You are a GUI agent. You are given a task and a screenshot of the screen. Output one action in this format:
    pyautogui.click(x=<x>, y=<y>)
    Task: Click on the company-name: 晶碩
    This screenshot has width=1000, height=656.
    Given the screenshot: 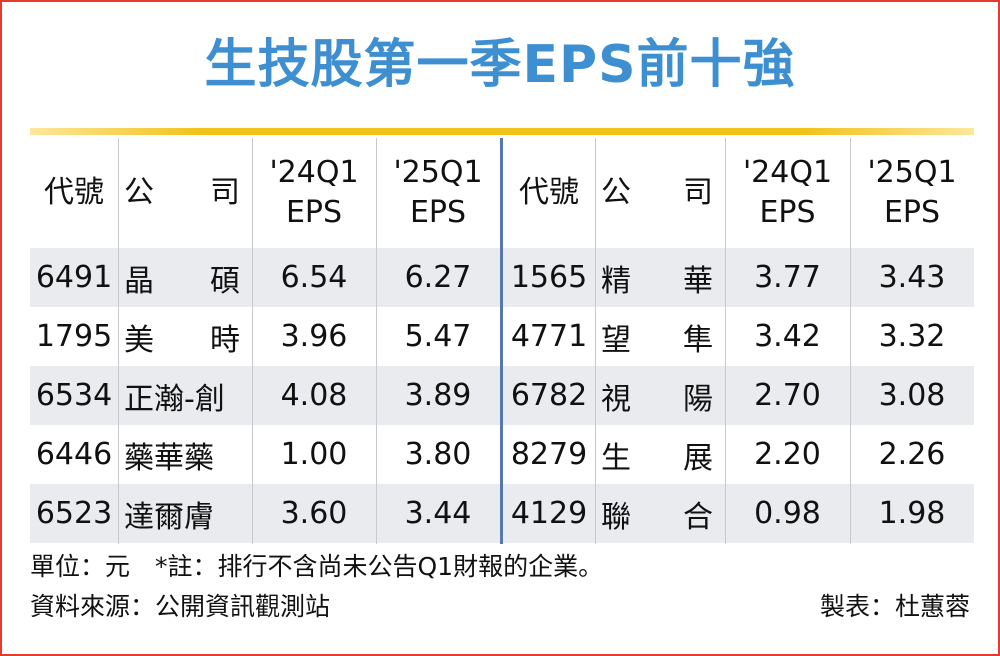 What is the action you would take?
    pyautogui.click(x=185, y=277)
    